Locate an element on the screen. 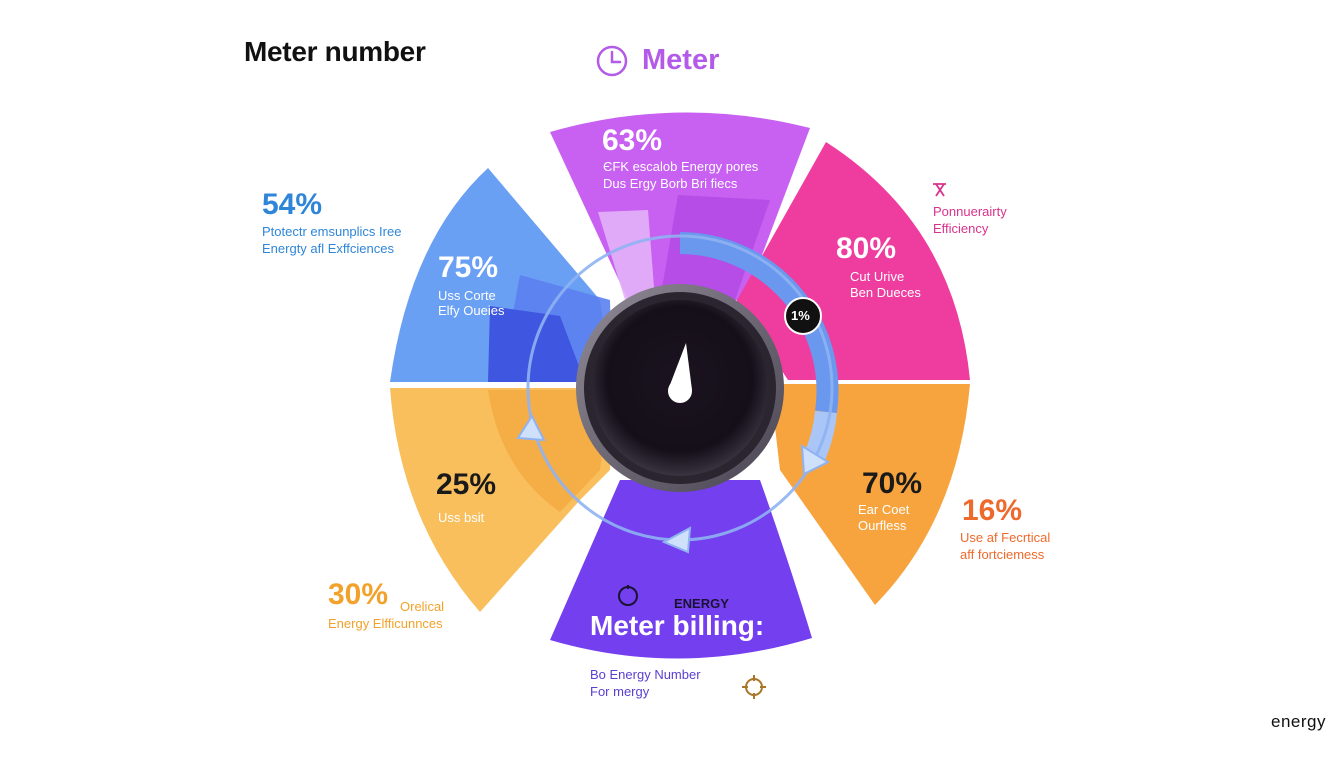 The image size is (1344, 768). purple-segment-line1: ЄFK escalob Energy pores is located at coordinates (681, 166).